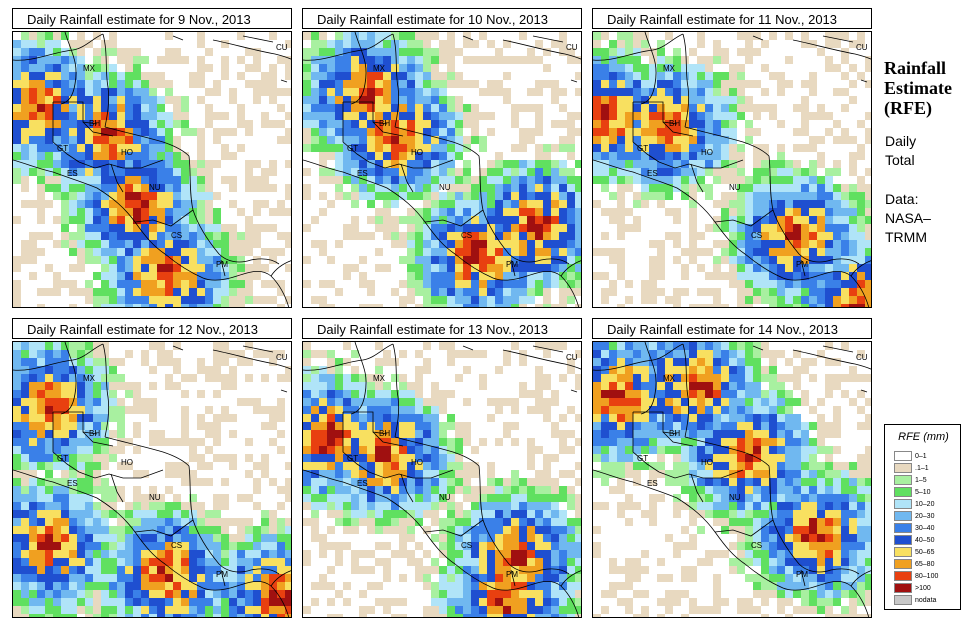 This screenshot has width=970, height=635. Describe the element at coordinates (152, 479) in the screenshot. I see `coastline-borders` at that location.